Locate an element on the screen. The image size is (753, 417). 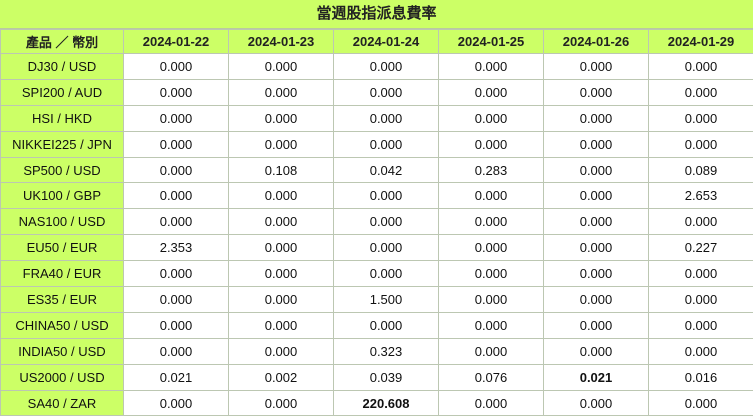
table-row: EU50 / EUR 2.353 0.000 0.000 0.000 0.000 0.227 is located at coordinates (376, 248).